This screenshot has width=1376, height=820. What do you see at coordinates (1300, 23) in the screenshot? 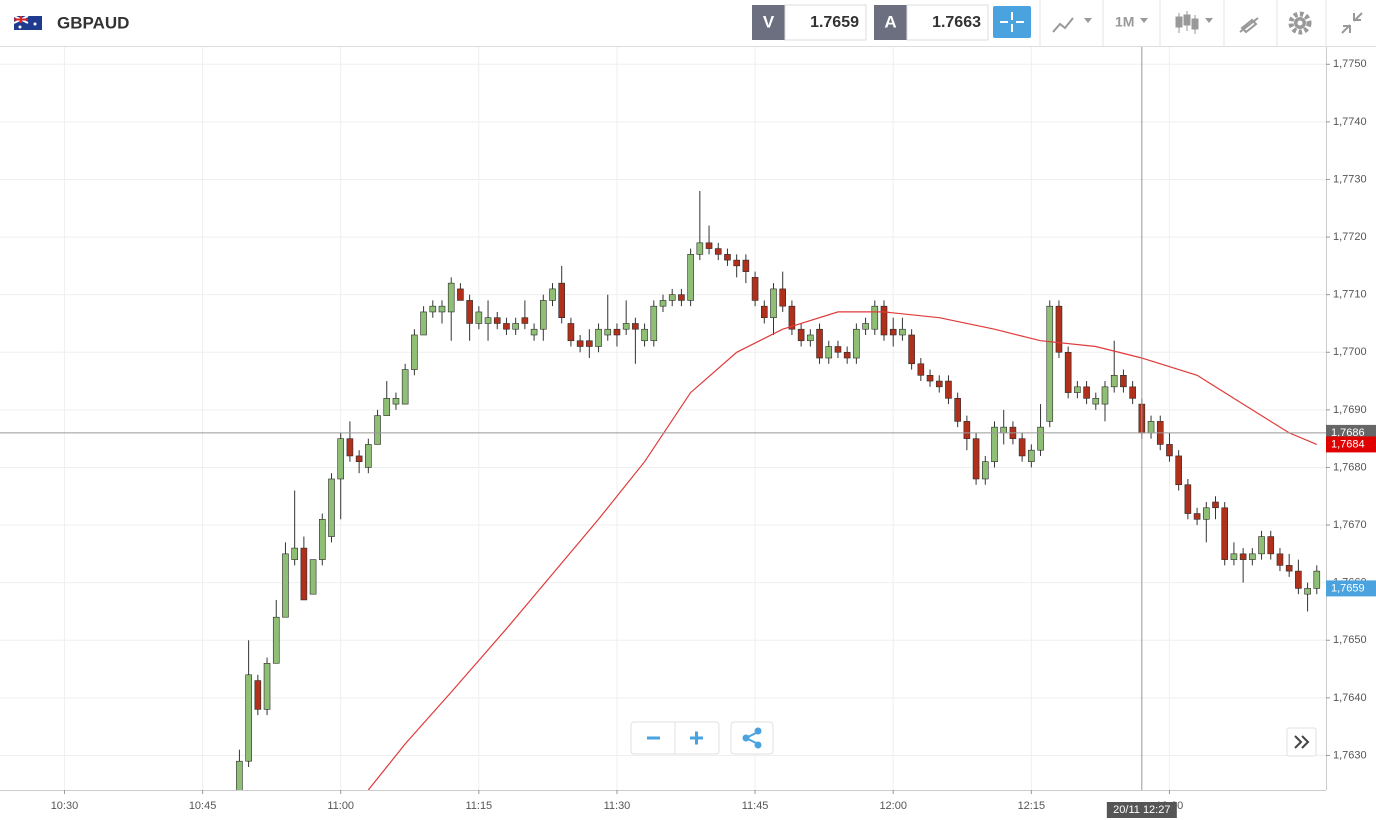
I see `settings-button` at bounding box center [1300, 23].